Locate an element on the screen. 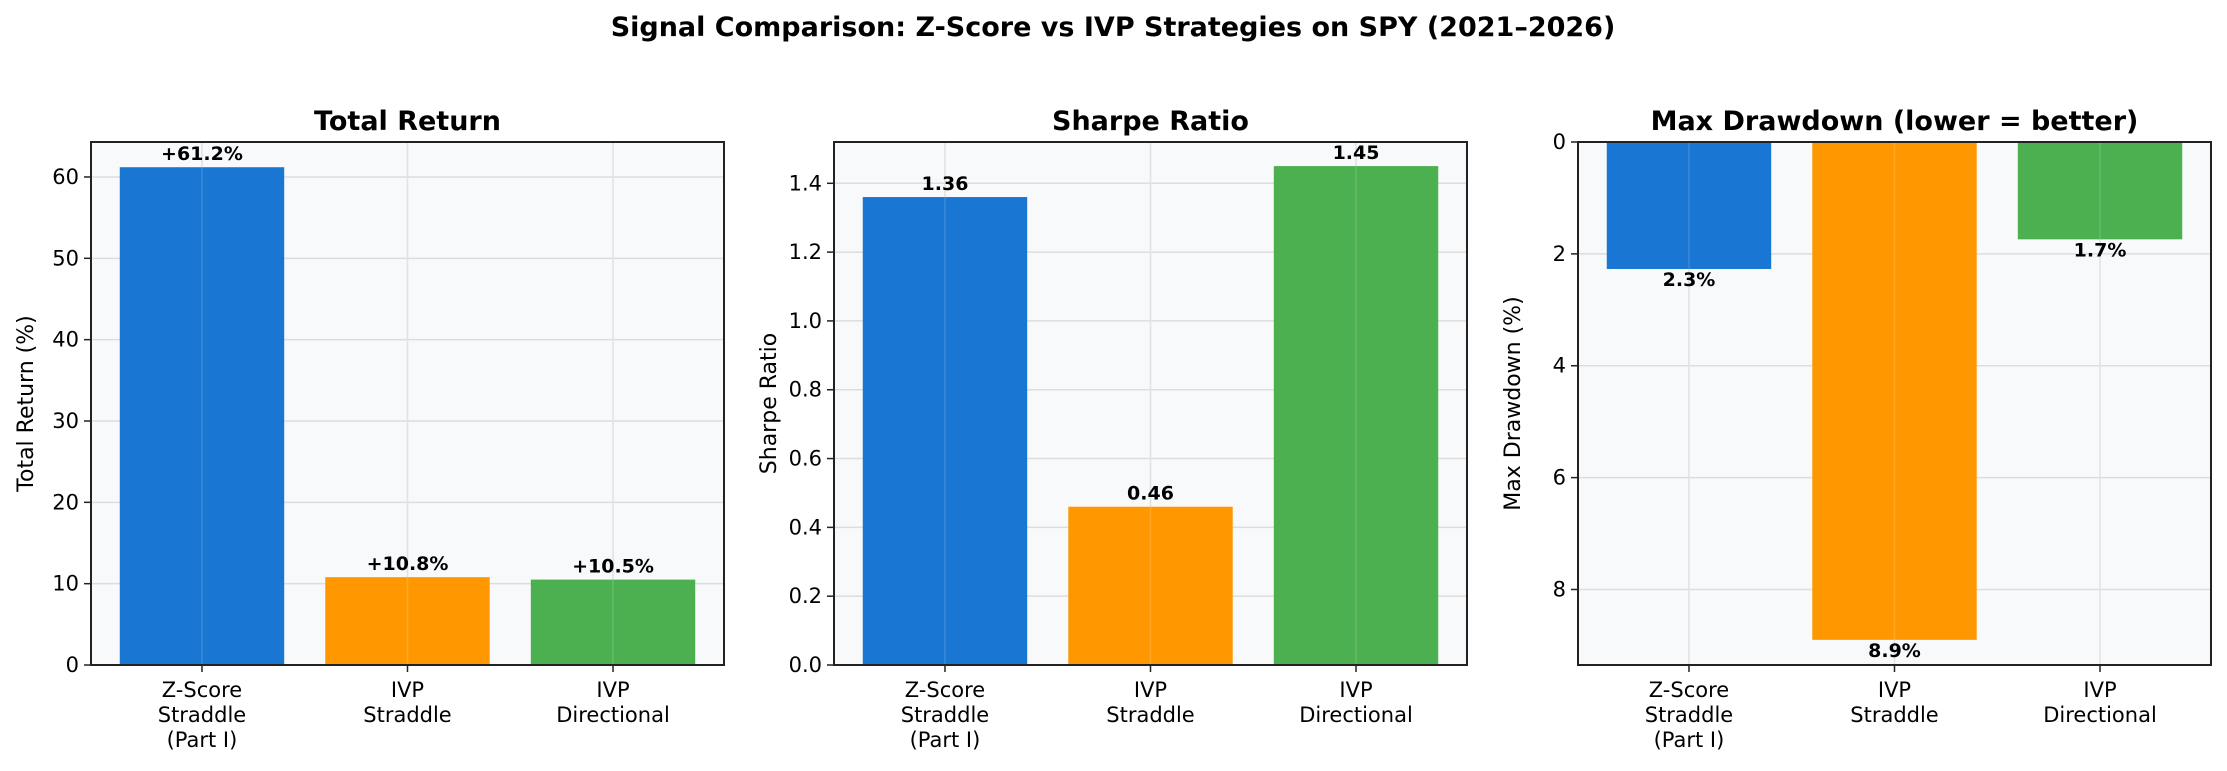  y-tick-label: 10 is located at coordinates (65, 584).